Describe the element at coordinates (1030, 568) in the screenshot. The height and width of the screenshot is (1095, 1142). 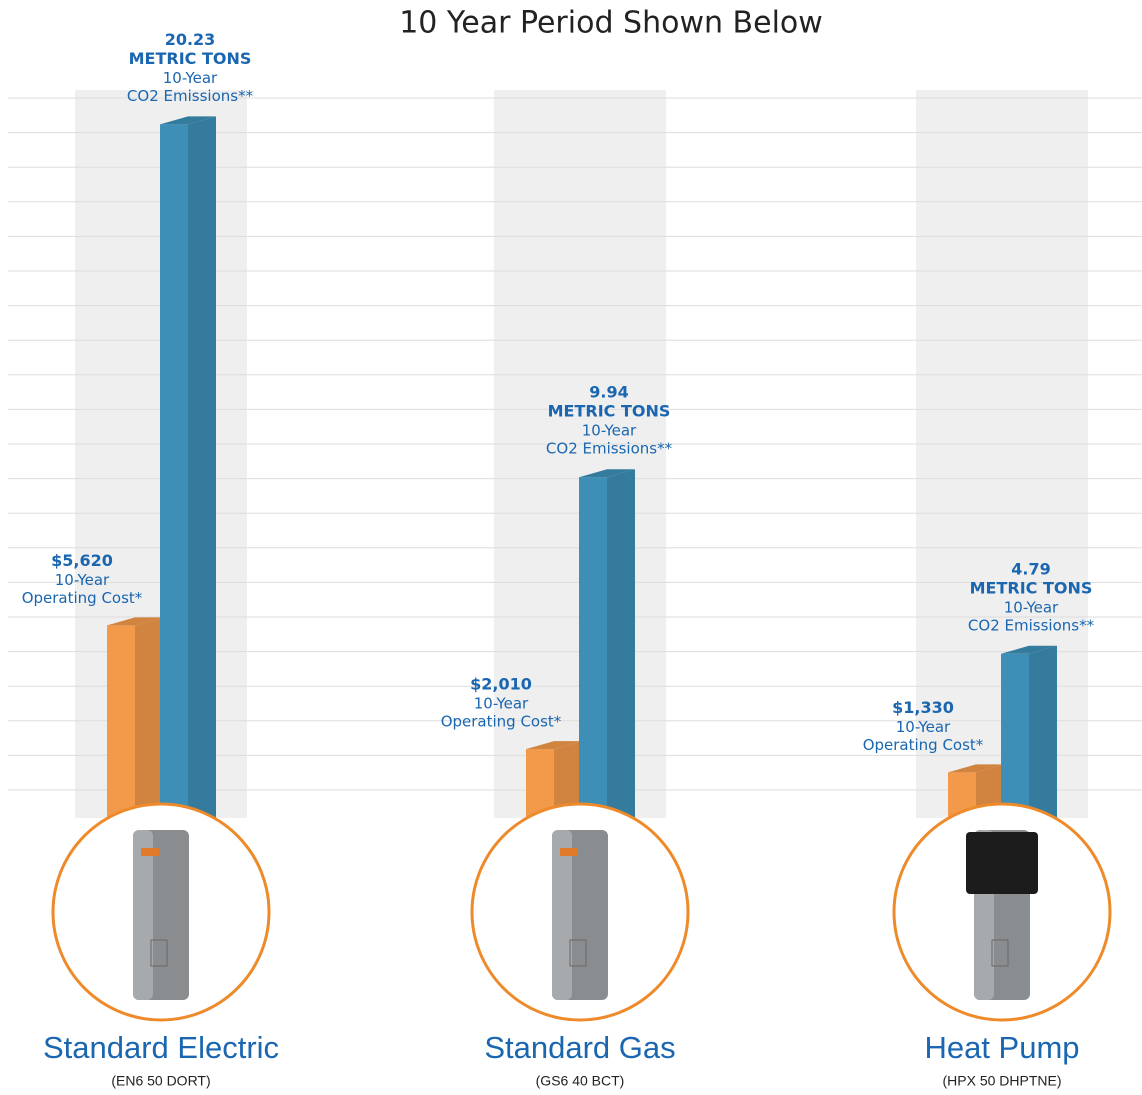
I see `value-label: 4.79` at that location.